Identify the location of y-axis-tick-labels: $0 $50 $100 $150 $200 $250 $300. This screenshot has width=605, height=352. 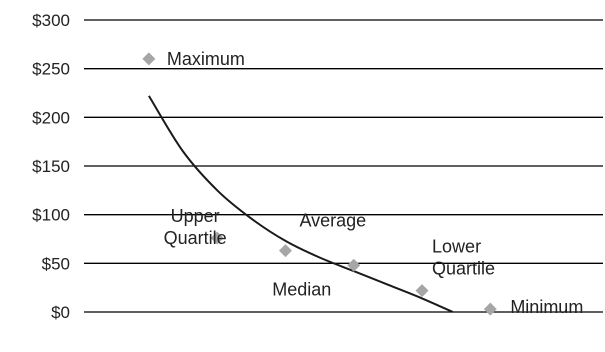
(51, 166).